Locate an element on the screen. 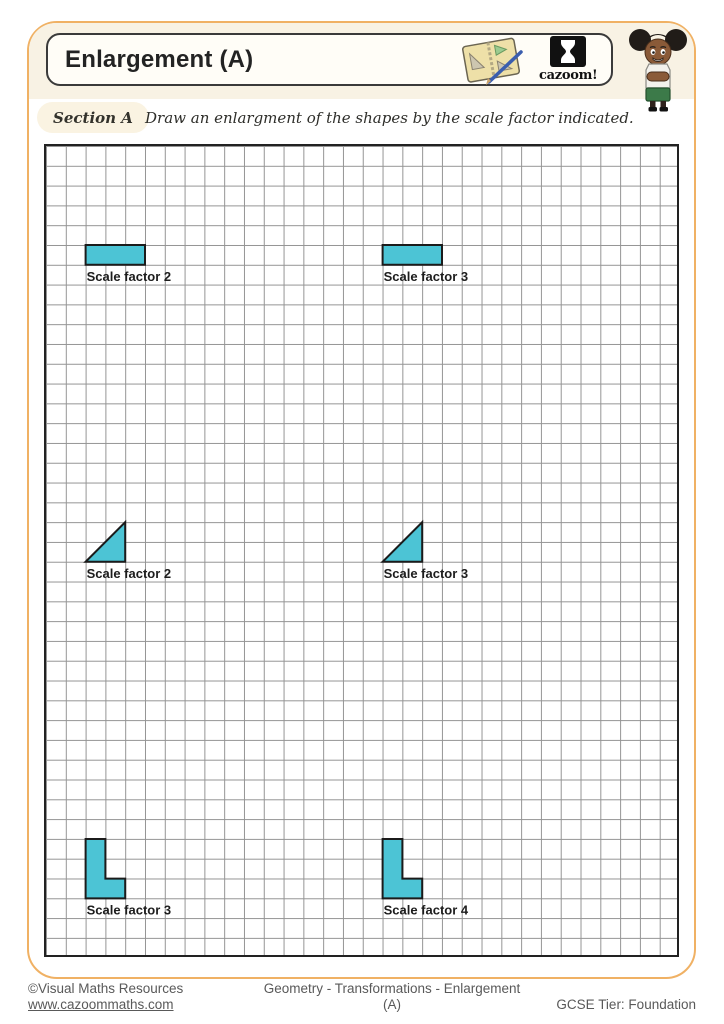 This screenshot has height=1024, width=724. section-pill: Section A is located at coordinates (93, 117).